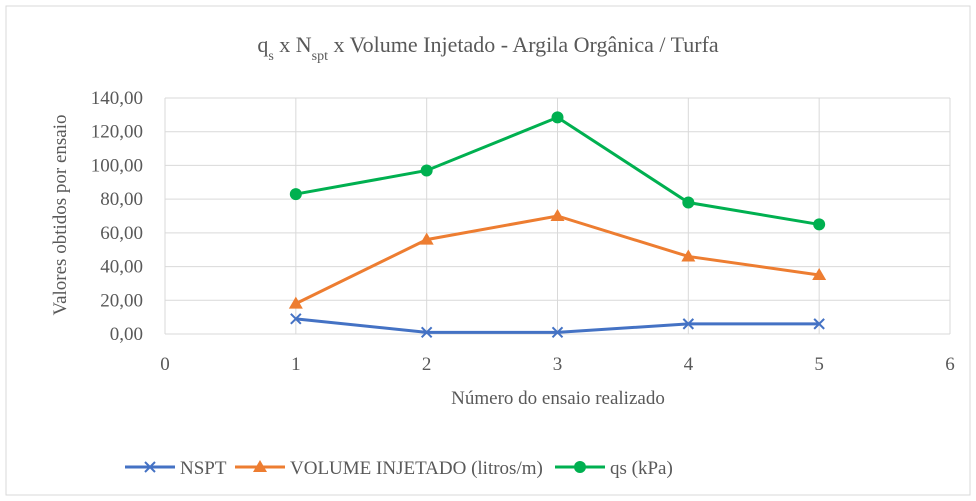  Describe the element at coordinates (427, 364) in the screenshot. I see `x-tick-label: 2` at that location.